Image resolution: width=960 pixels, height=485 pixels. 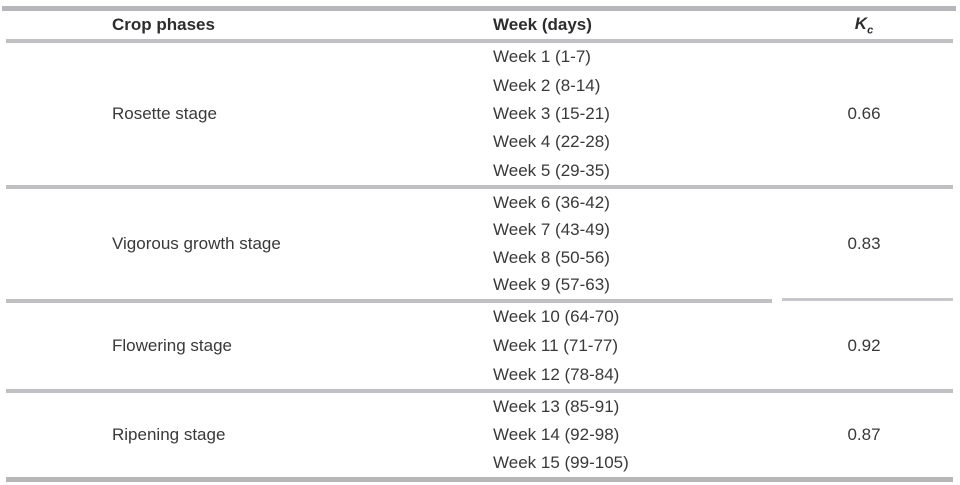 What do you see at coordinates (169, 434) in the screenshot?
I see `crop-phase-label: Ripening stage` at bounding box center [169, 434].